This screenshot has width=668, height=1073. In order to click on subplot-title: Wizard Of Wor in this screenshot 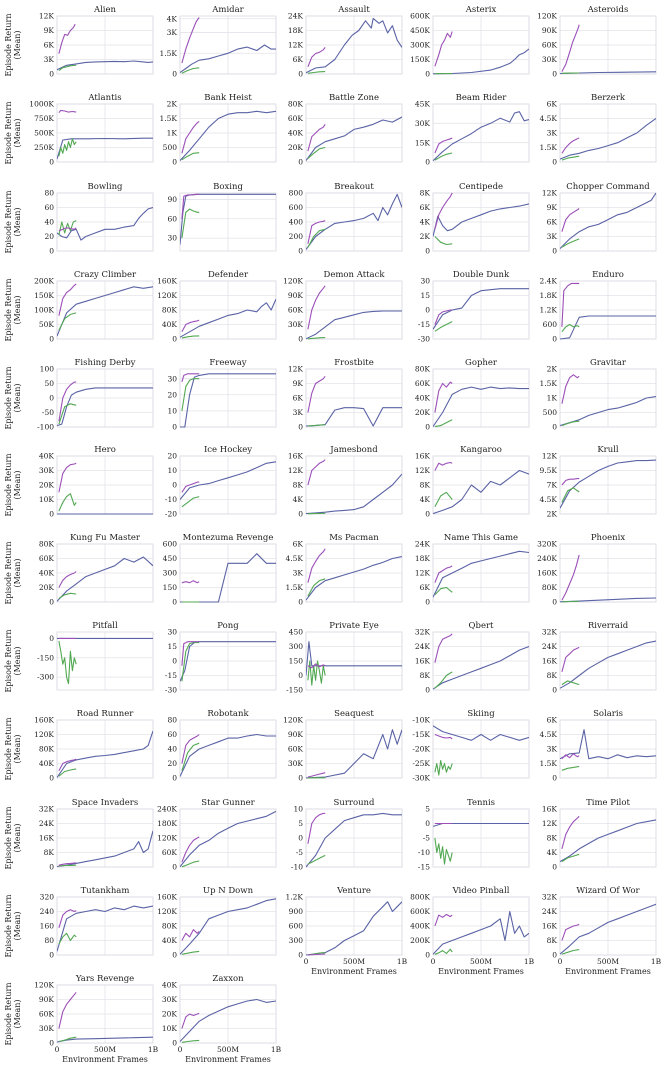, I will do `click(608, 891)`.